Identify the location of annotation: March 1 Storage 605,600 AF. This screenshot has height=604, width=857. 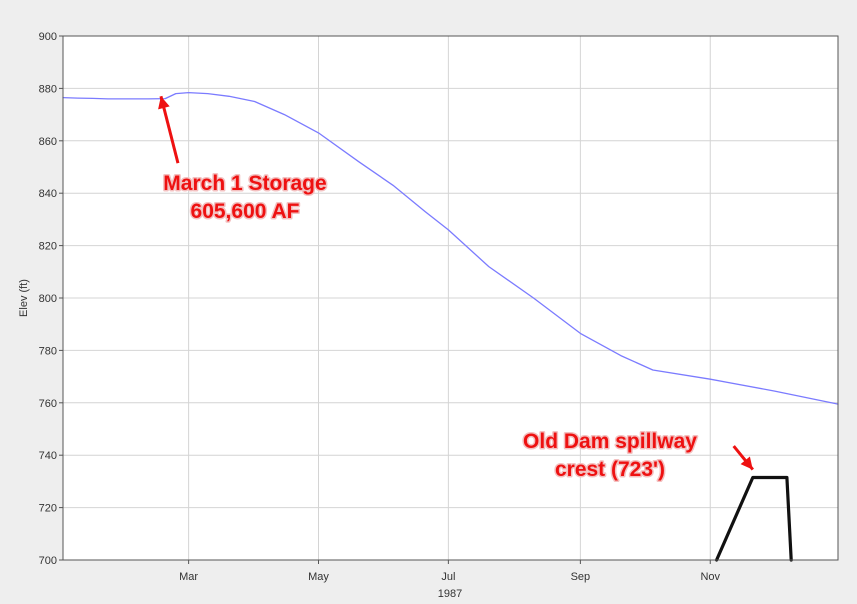
(243, 160).